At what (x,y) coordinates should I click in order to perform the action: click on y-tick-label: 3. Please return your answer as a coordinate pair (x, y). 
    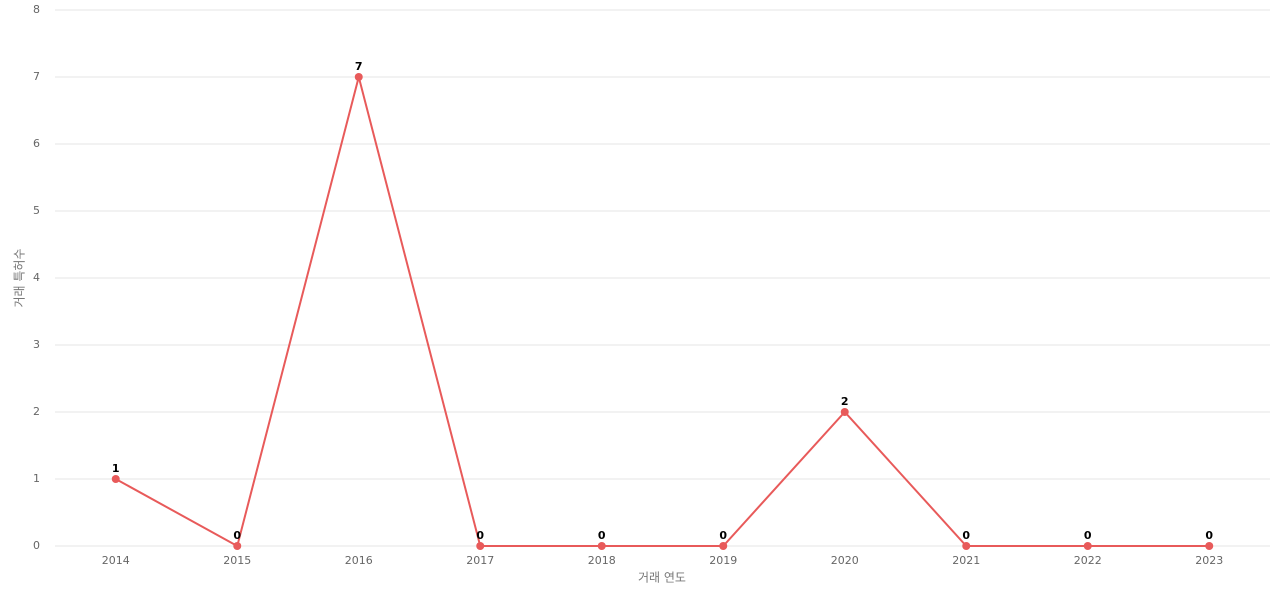
    Looking at the image, I should click on (36, 344).